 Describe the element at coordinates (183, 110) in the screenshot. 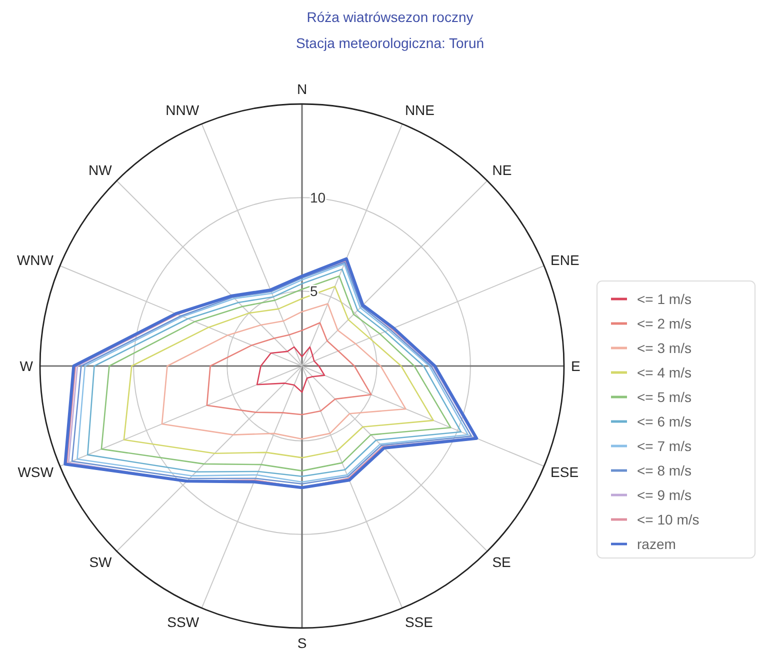

I see `spoke-label: NNW` at that location.